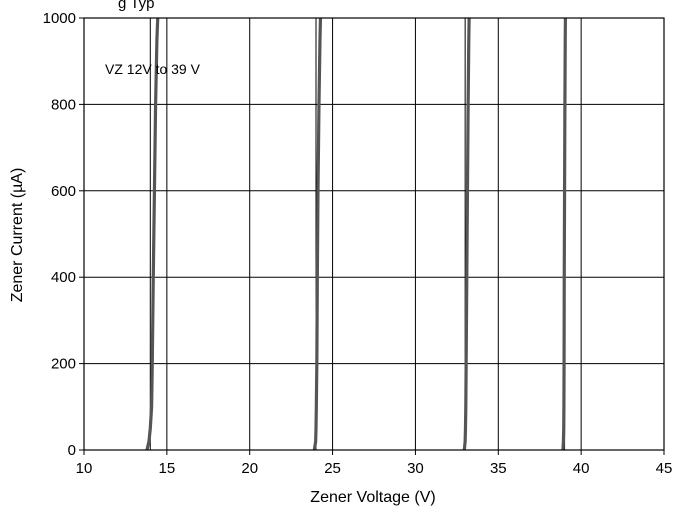 The width and height of the screenshot is (679, 512). Describe the element at coordinates (63, 191) in the screenshot. I see `y-tick-label: 600` at that location.